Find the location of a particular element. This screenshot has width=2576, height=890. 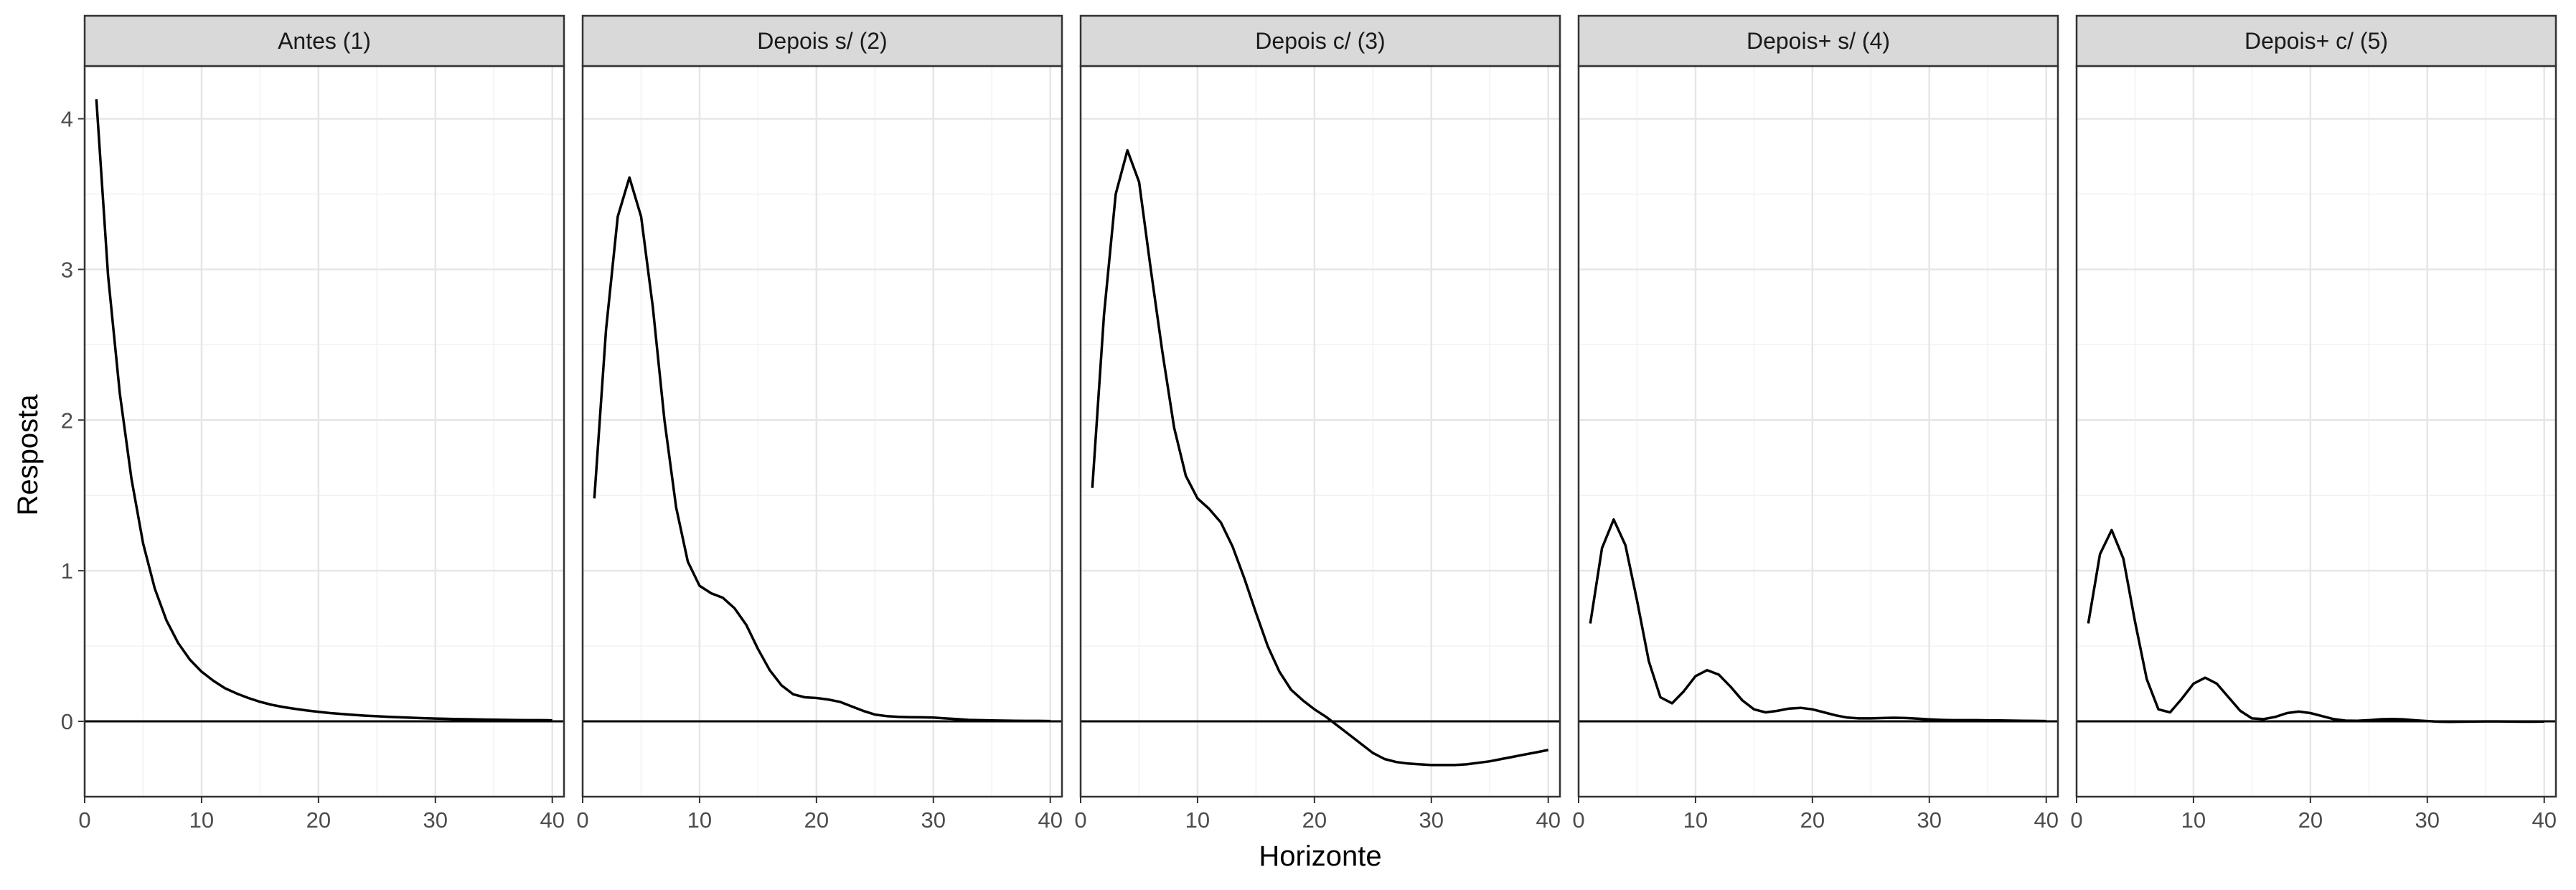

facet-strip-label: Depois c/ (3) is located at coordinates (1320, 41).